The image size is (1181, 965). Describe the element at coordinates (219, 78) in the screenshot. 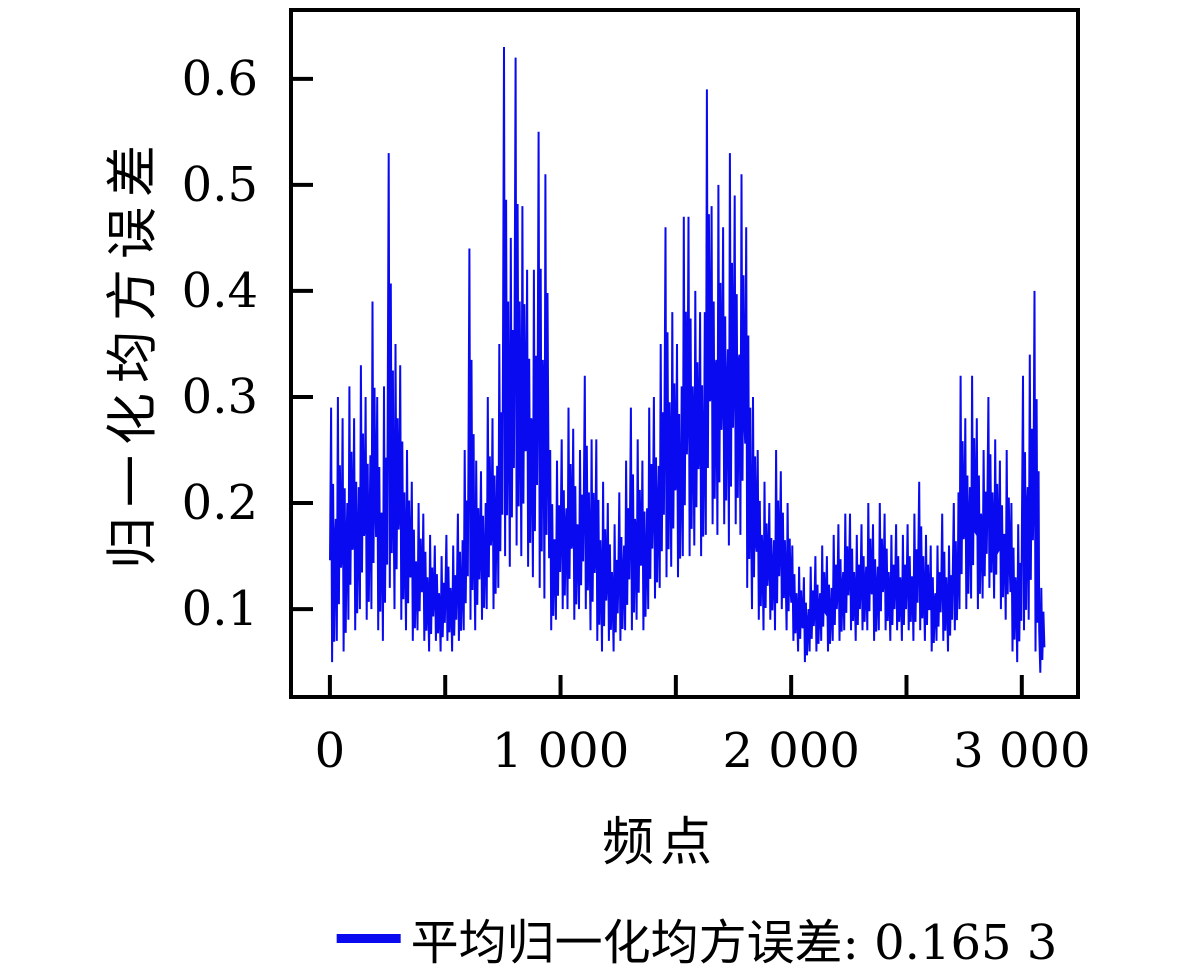

I see `y-tick-label: 0.6` at that location.